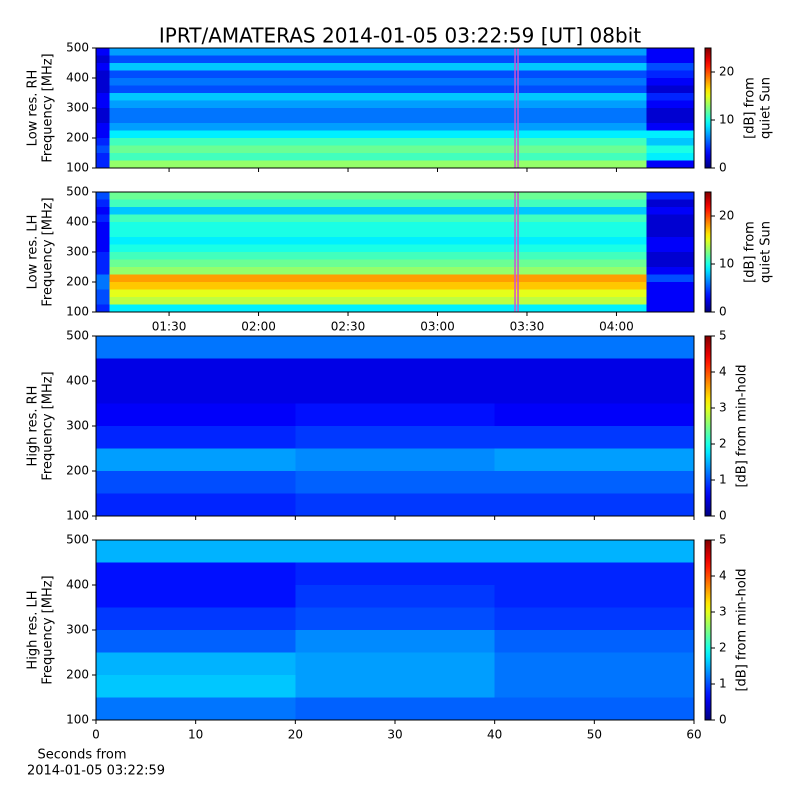  What do you see at coordinates (766, 252) in the screenshot?
I see `colorbar-label: quiet Sun` at bounding box center [766, 252].